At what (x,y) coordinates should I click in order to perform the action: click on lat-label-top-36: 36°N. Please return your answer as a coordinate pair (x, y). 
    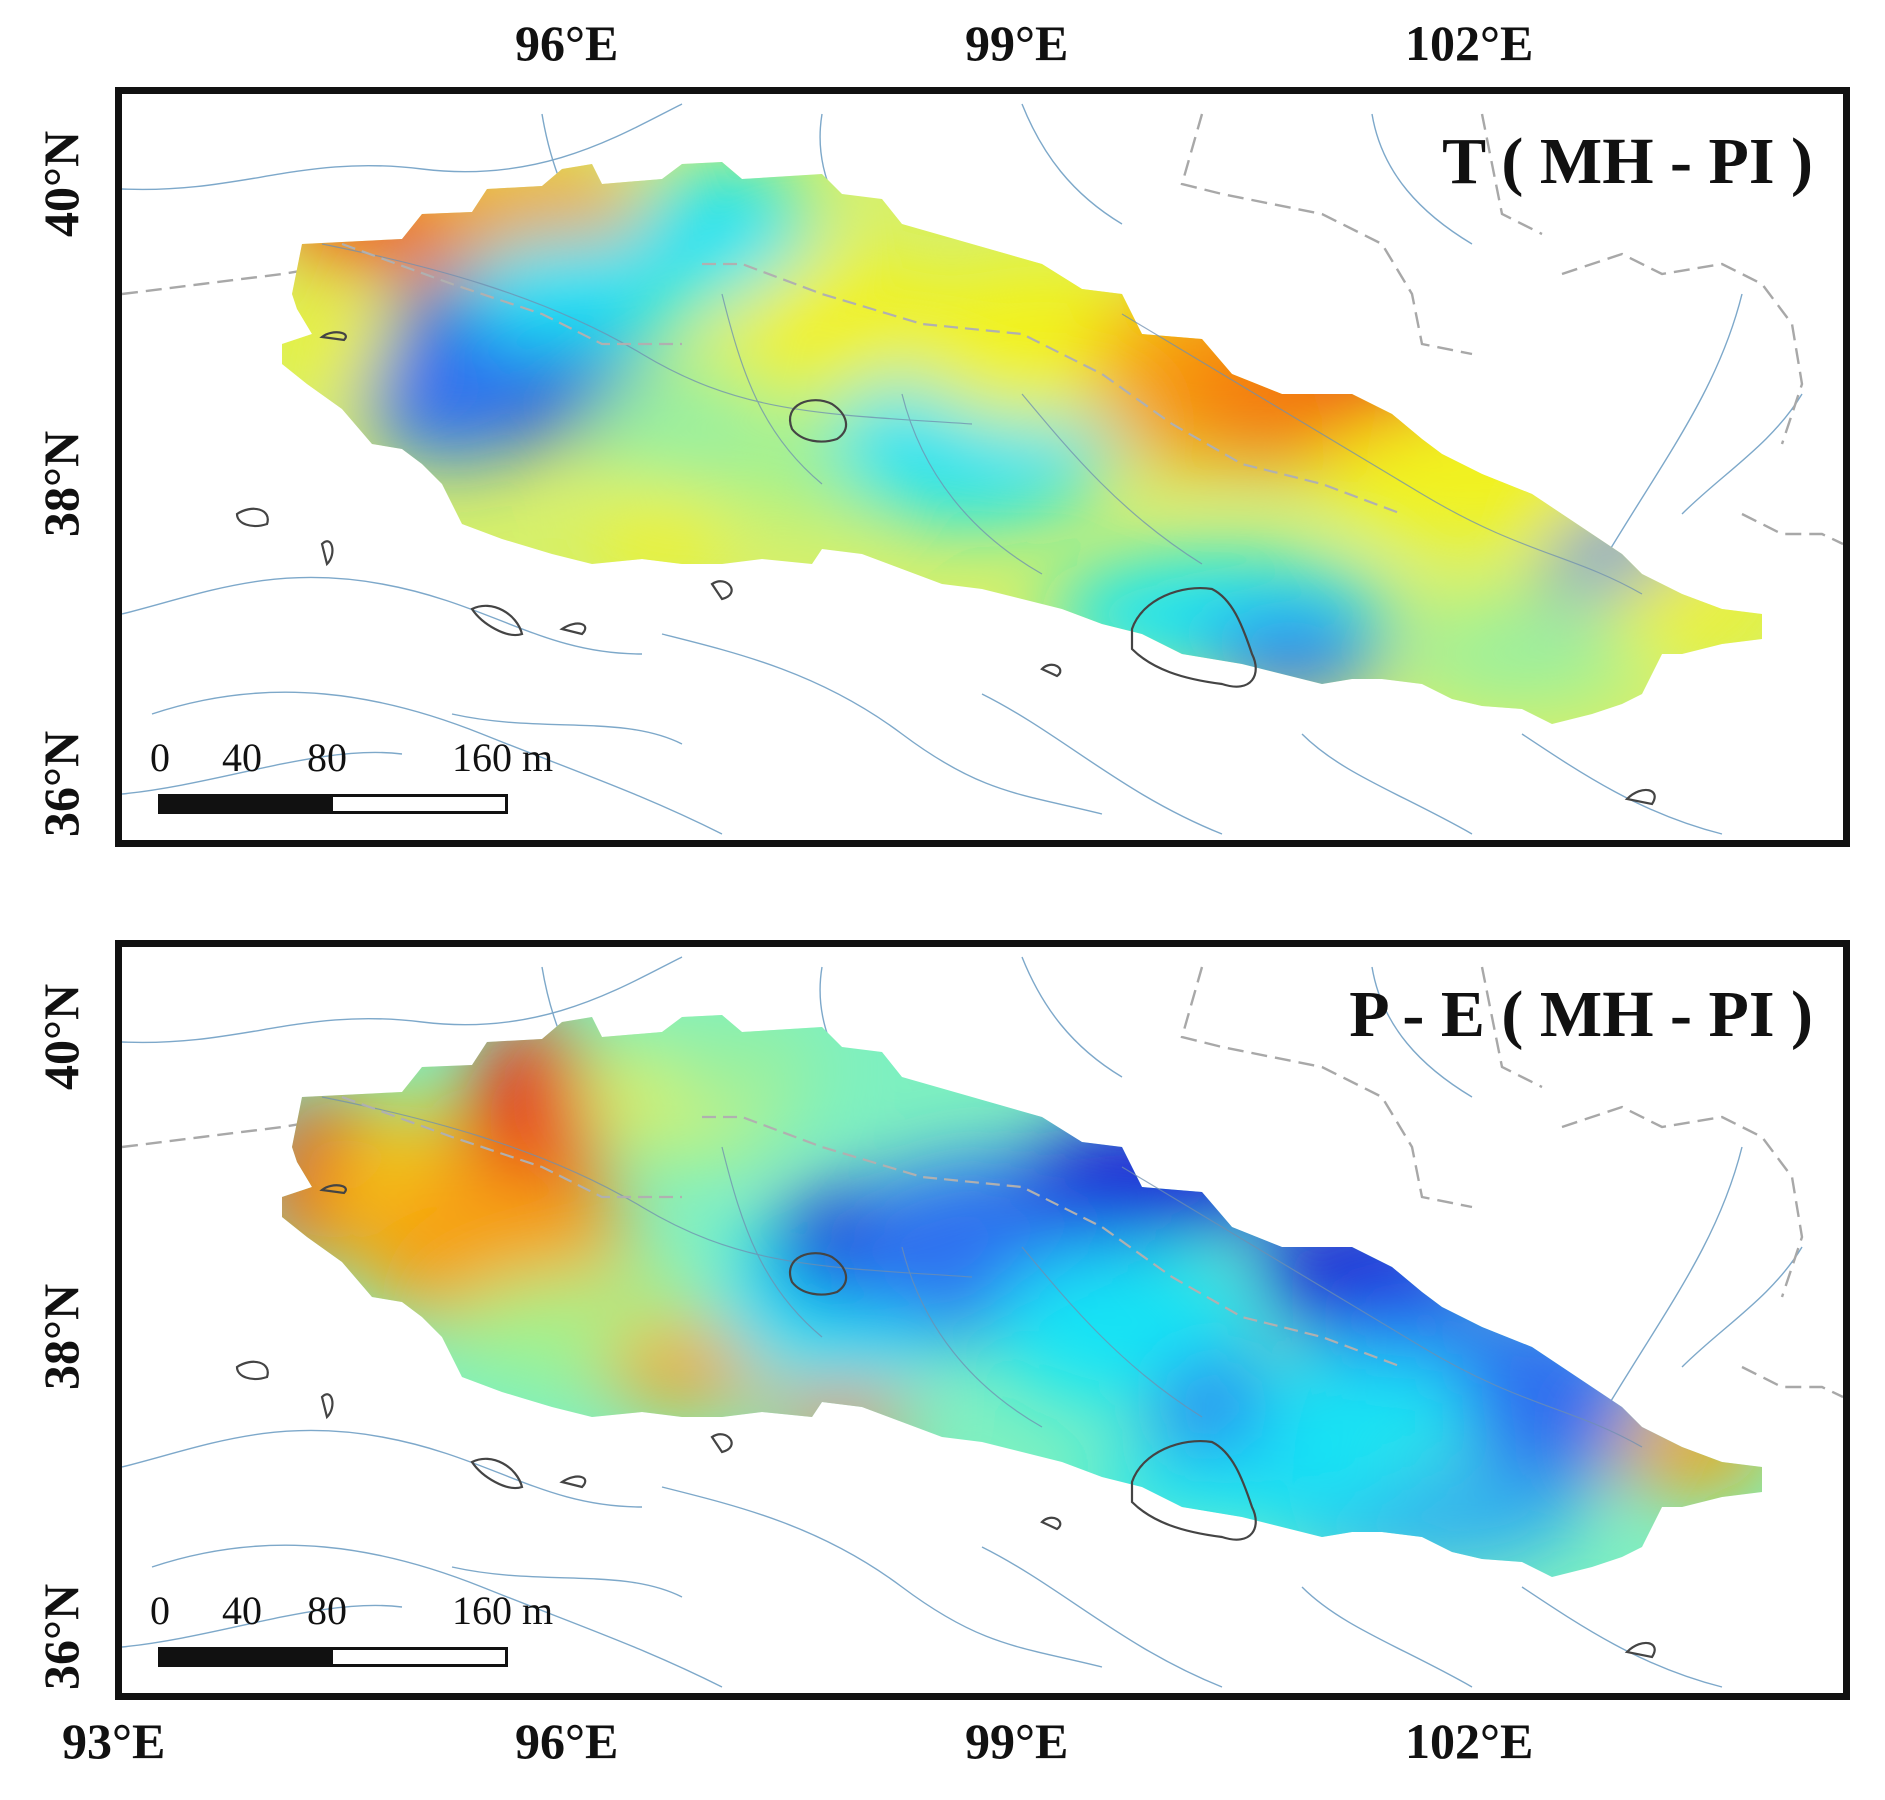
    Looking at the image, I should click on (61, 784).